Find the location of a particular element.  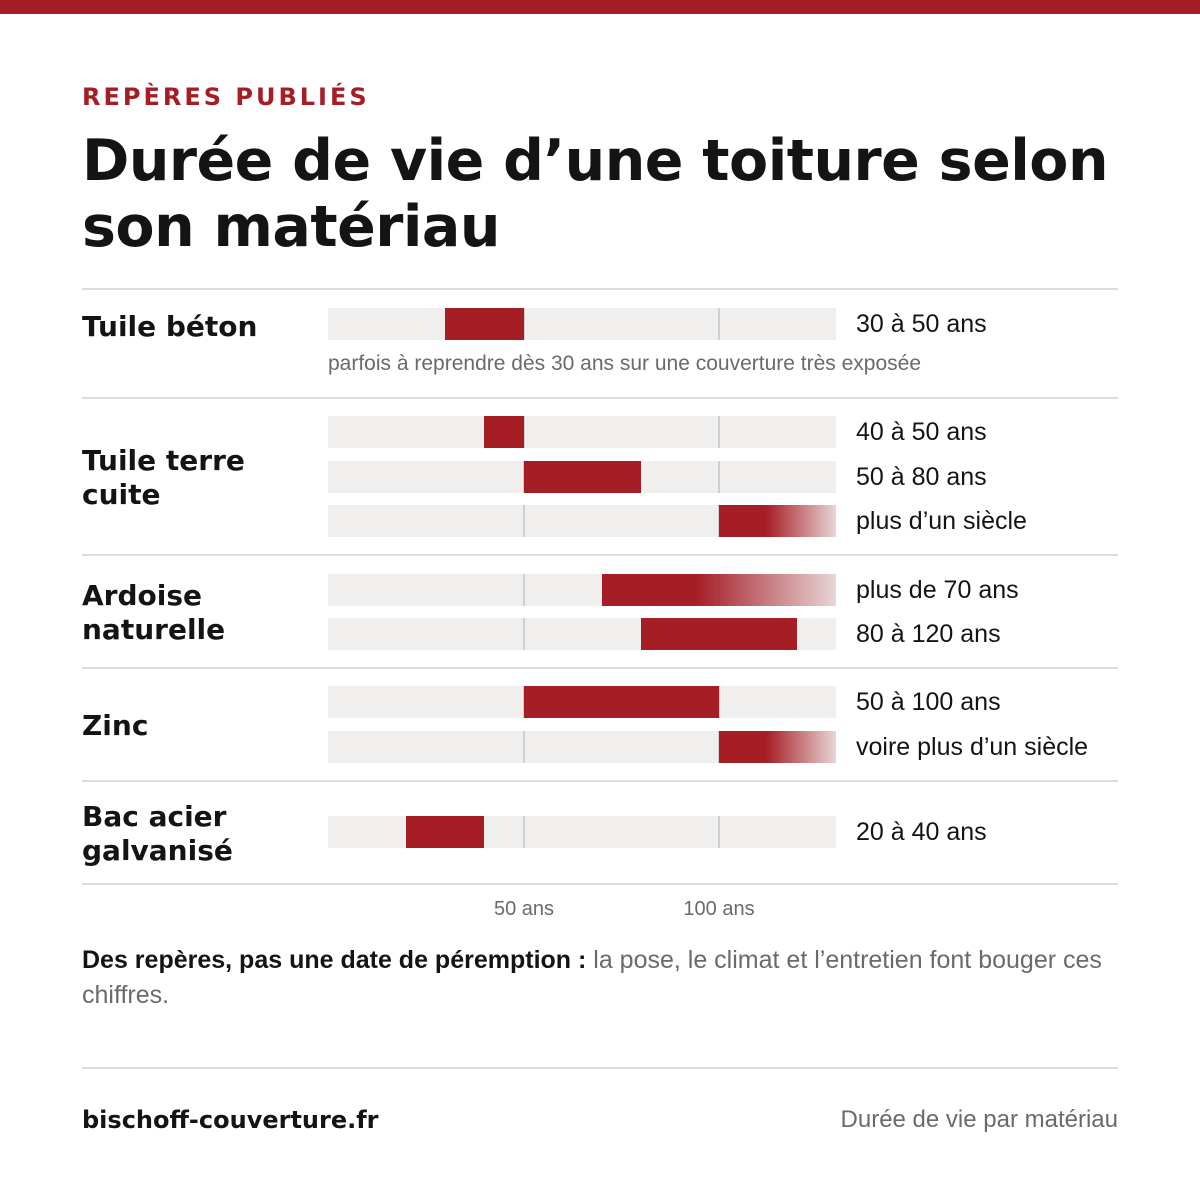

range-label: 80 à 120 ans is located at coordinates (928, 634).